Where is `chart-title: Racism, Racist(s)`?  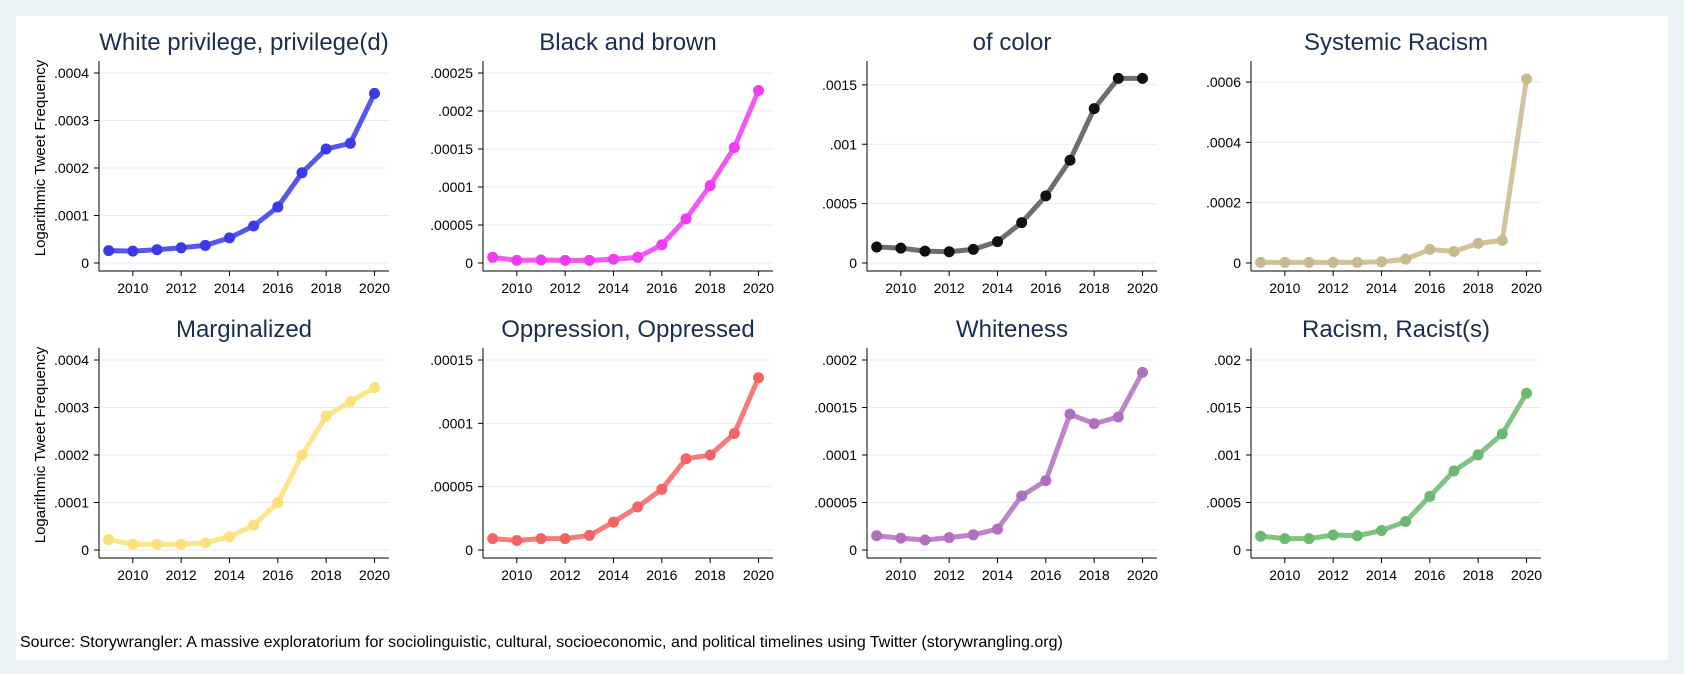 chart-title: Racism, Racist(s) is located at coordinates (1396, 329).